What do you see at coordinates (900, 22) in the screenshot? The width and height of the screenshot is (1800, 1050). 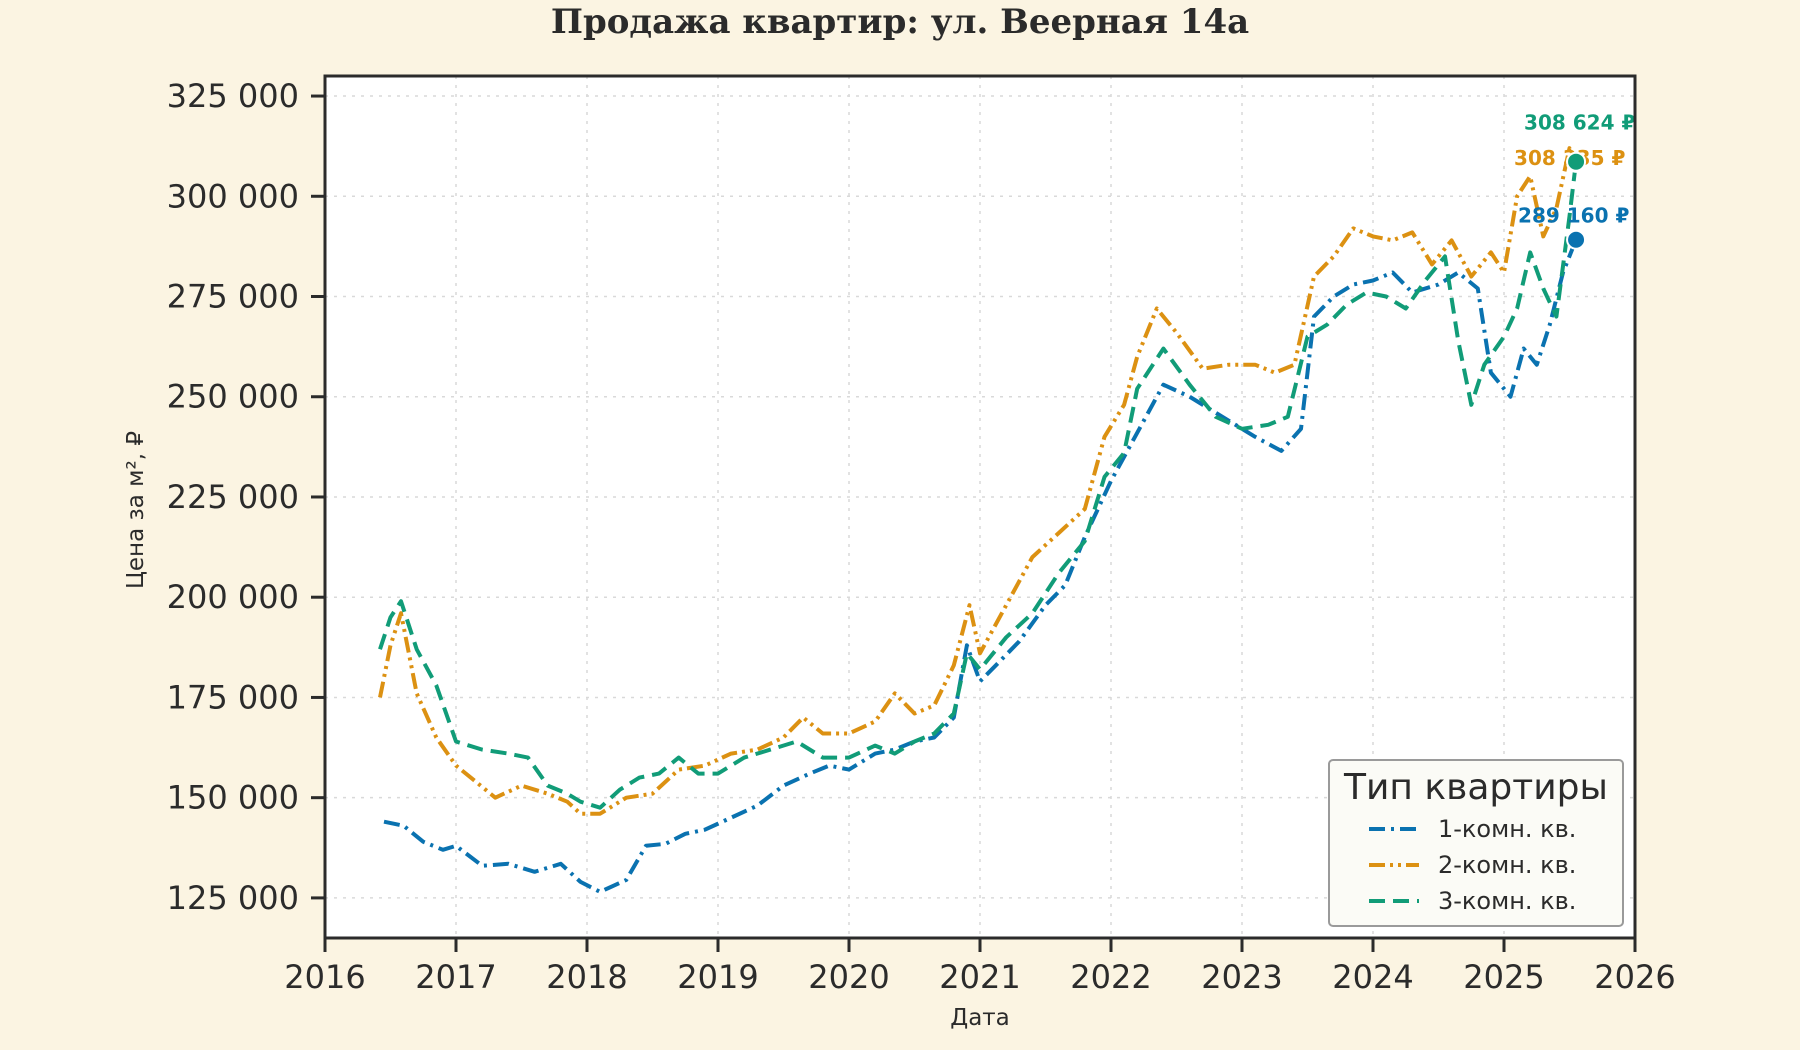 I see `chart-title: Продажа квартир: ул. Веерная 14а` at bounding box center [900, 22].